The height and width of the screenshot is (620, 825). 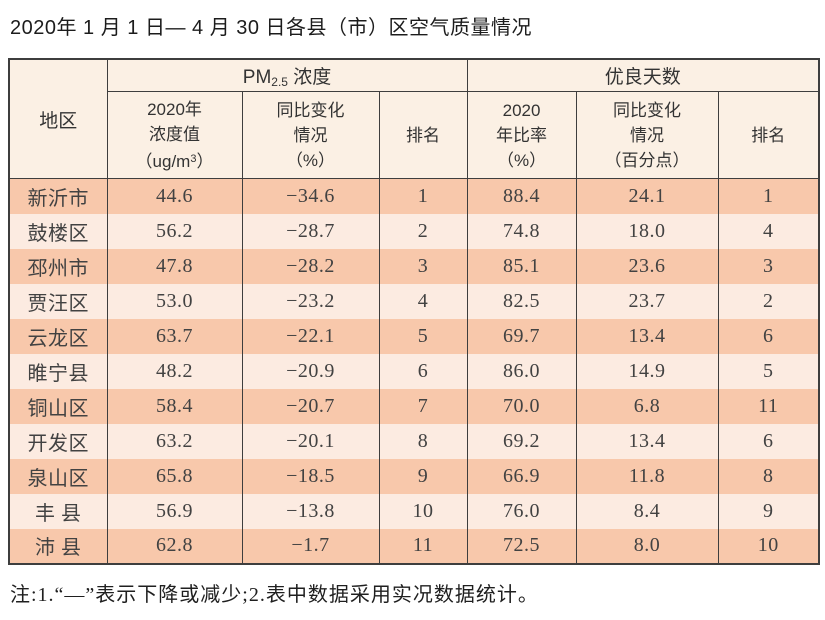 What do you see at coordinates (768, 231) in the screenshot?
I see `good-rank-cell: 4` at bounding box center [768, 231].